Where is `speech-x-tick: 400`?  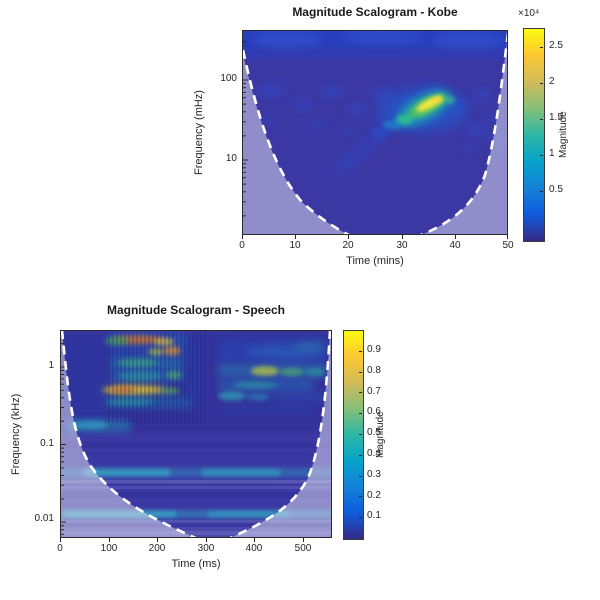
speech-x-tick: 400 is located at coordinates (254, 548).